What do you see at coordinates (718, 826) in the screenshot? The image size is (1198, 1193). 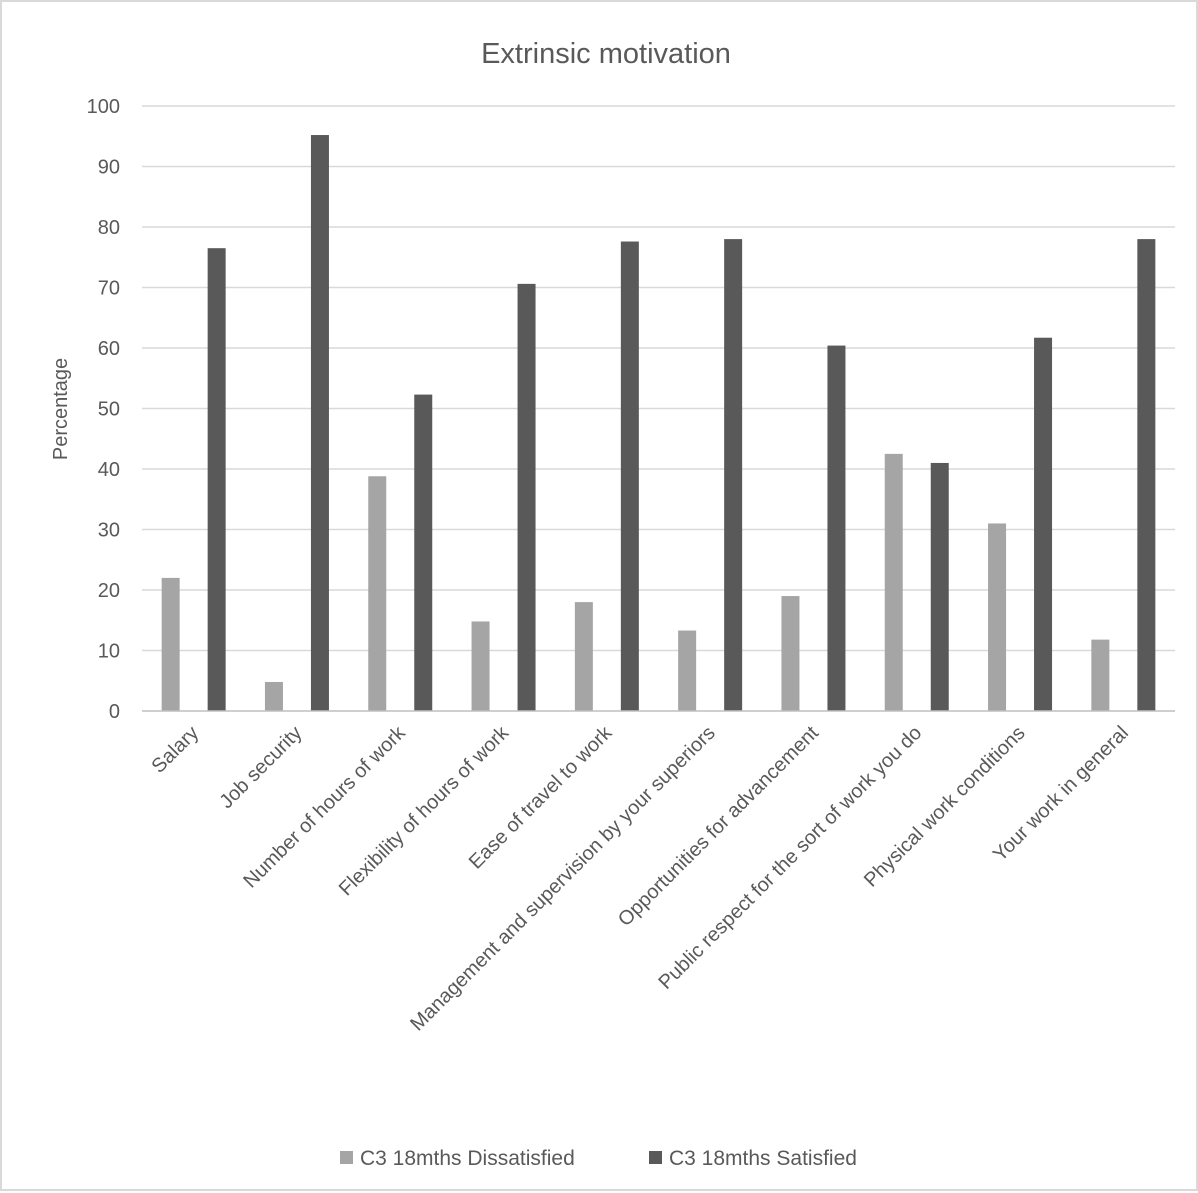 I see `x-tick-label: Opportunities for advancement` at bounding box center [718, 826].